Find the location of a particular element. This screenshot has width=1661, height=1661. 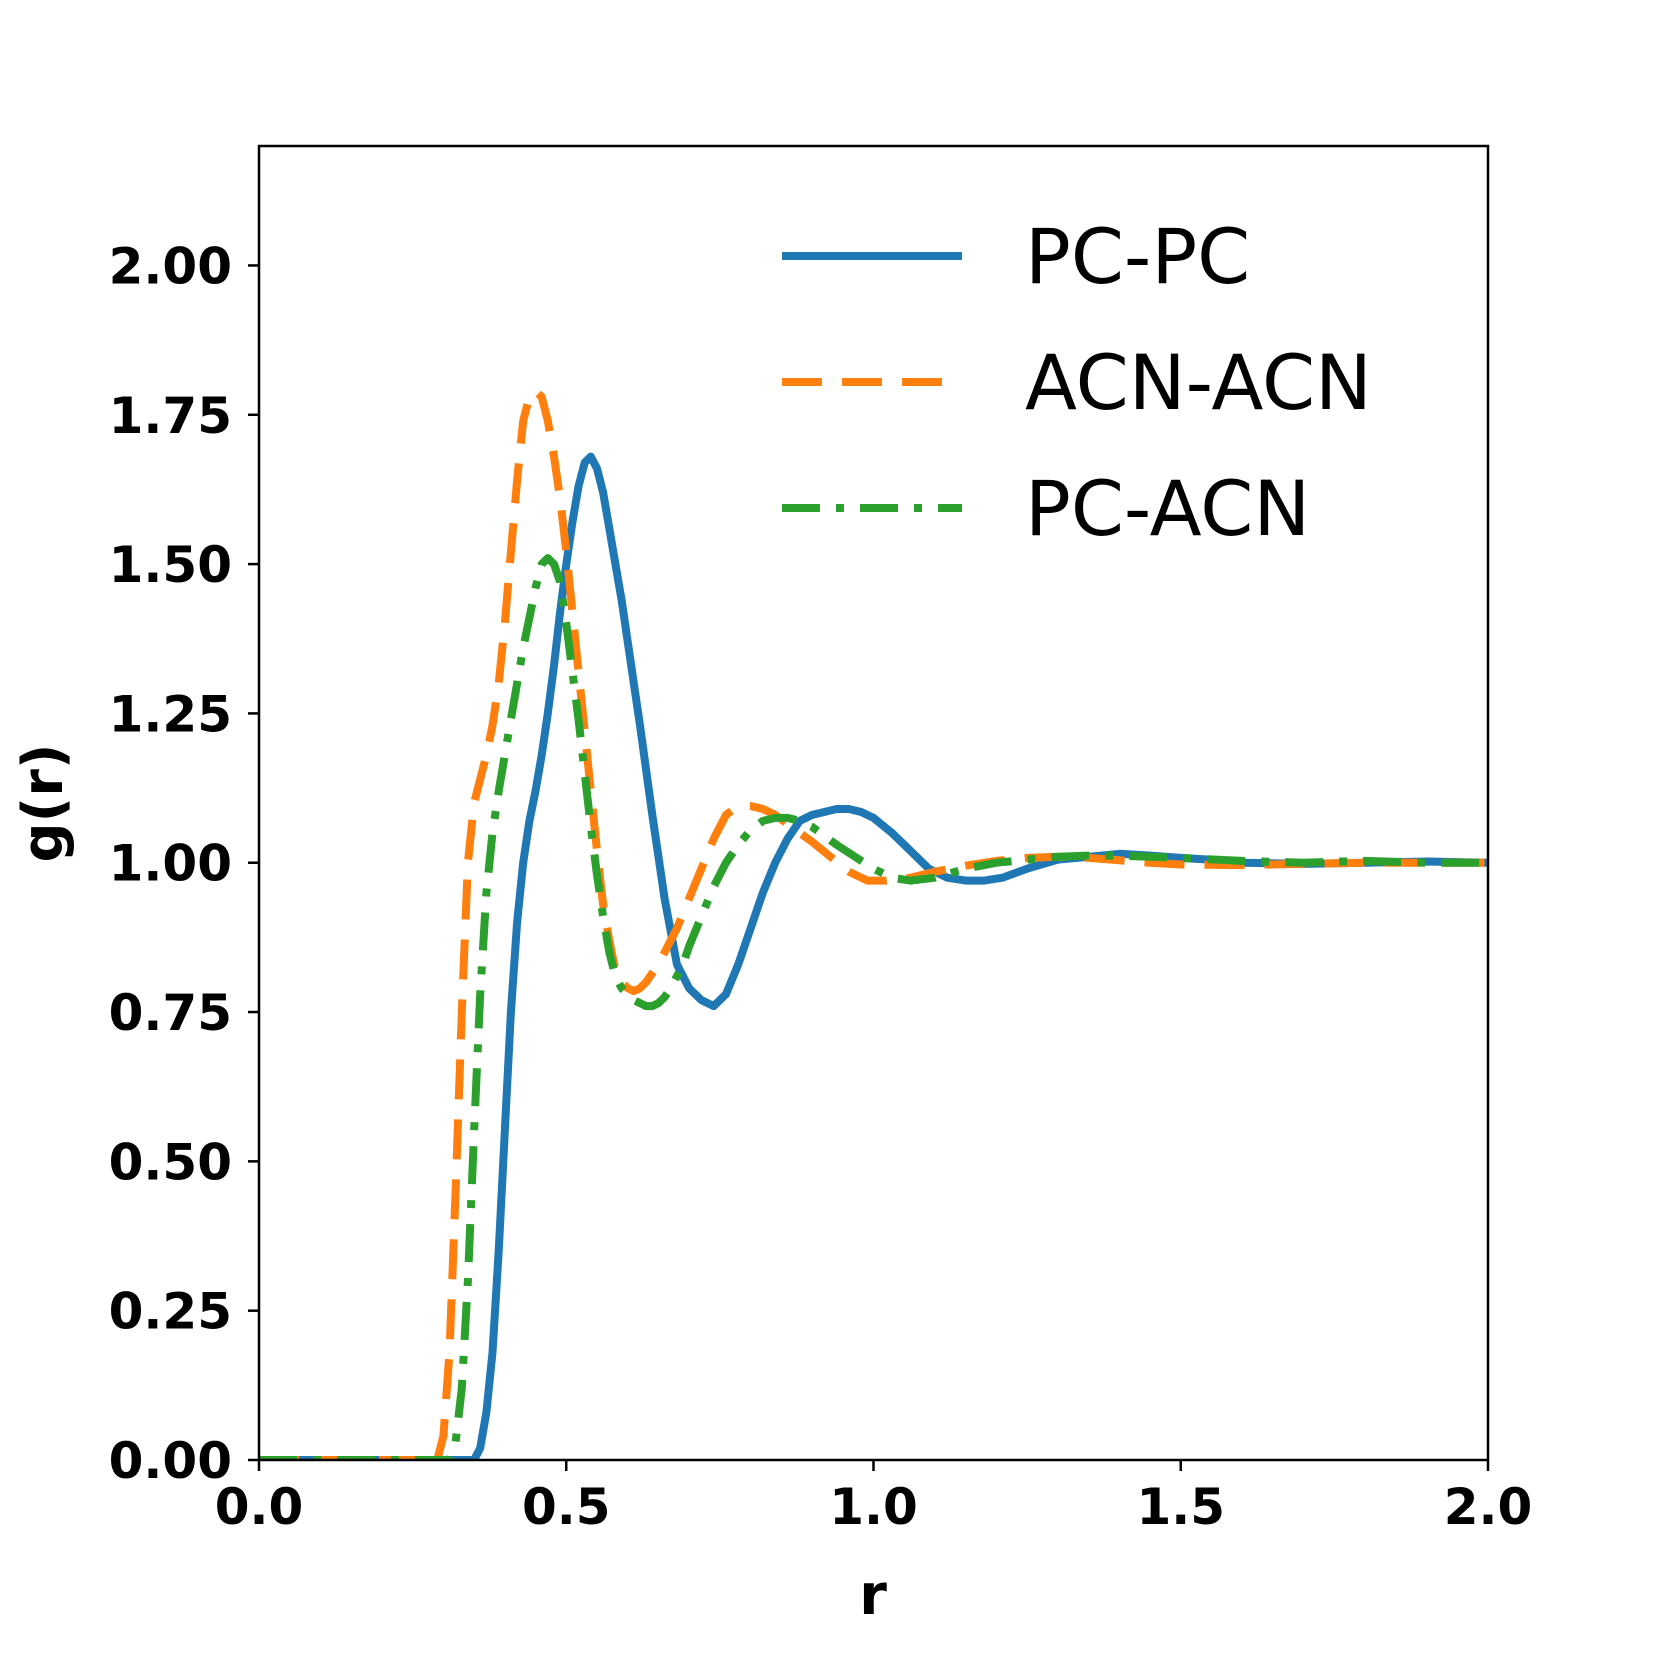

y-tick-label: 1.50 is located at coordinates (170, 565).